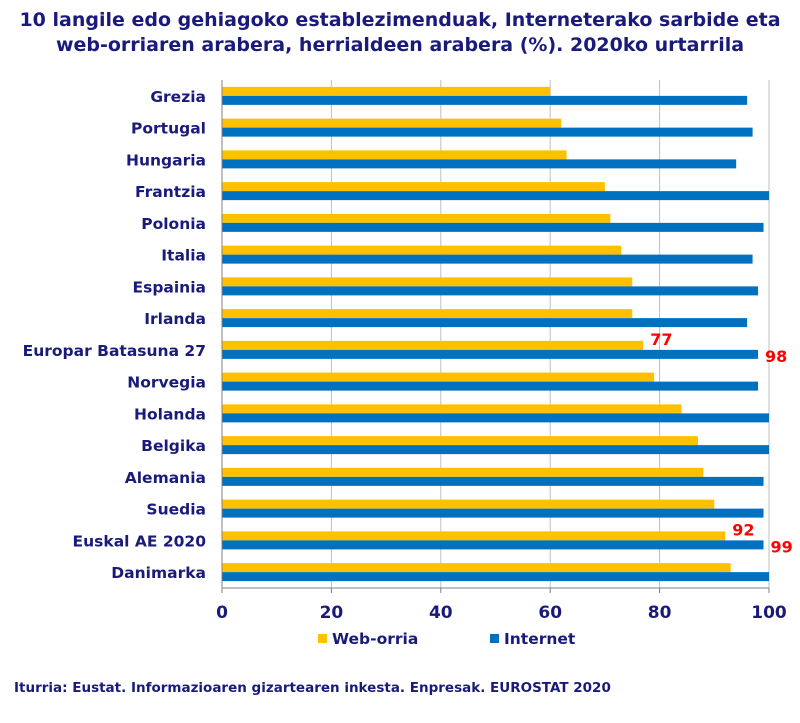  Describe the element at coordinates (176, 510) in the screenshot. I see `category-label-suedia: Suedia` at that location.